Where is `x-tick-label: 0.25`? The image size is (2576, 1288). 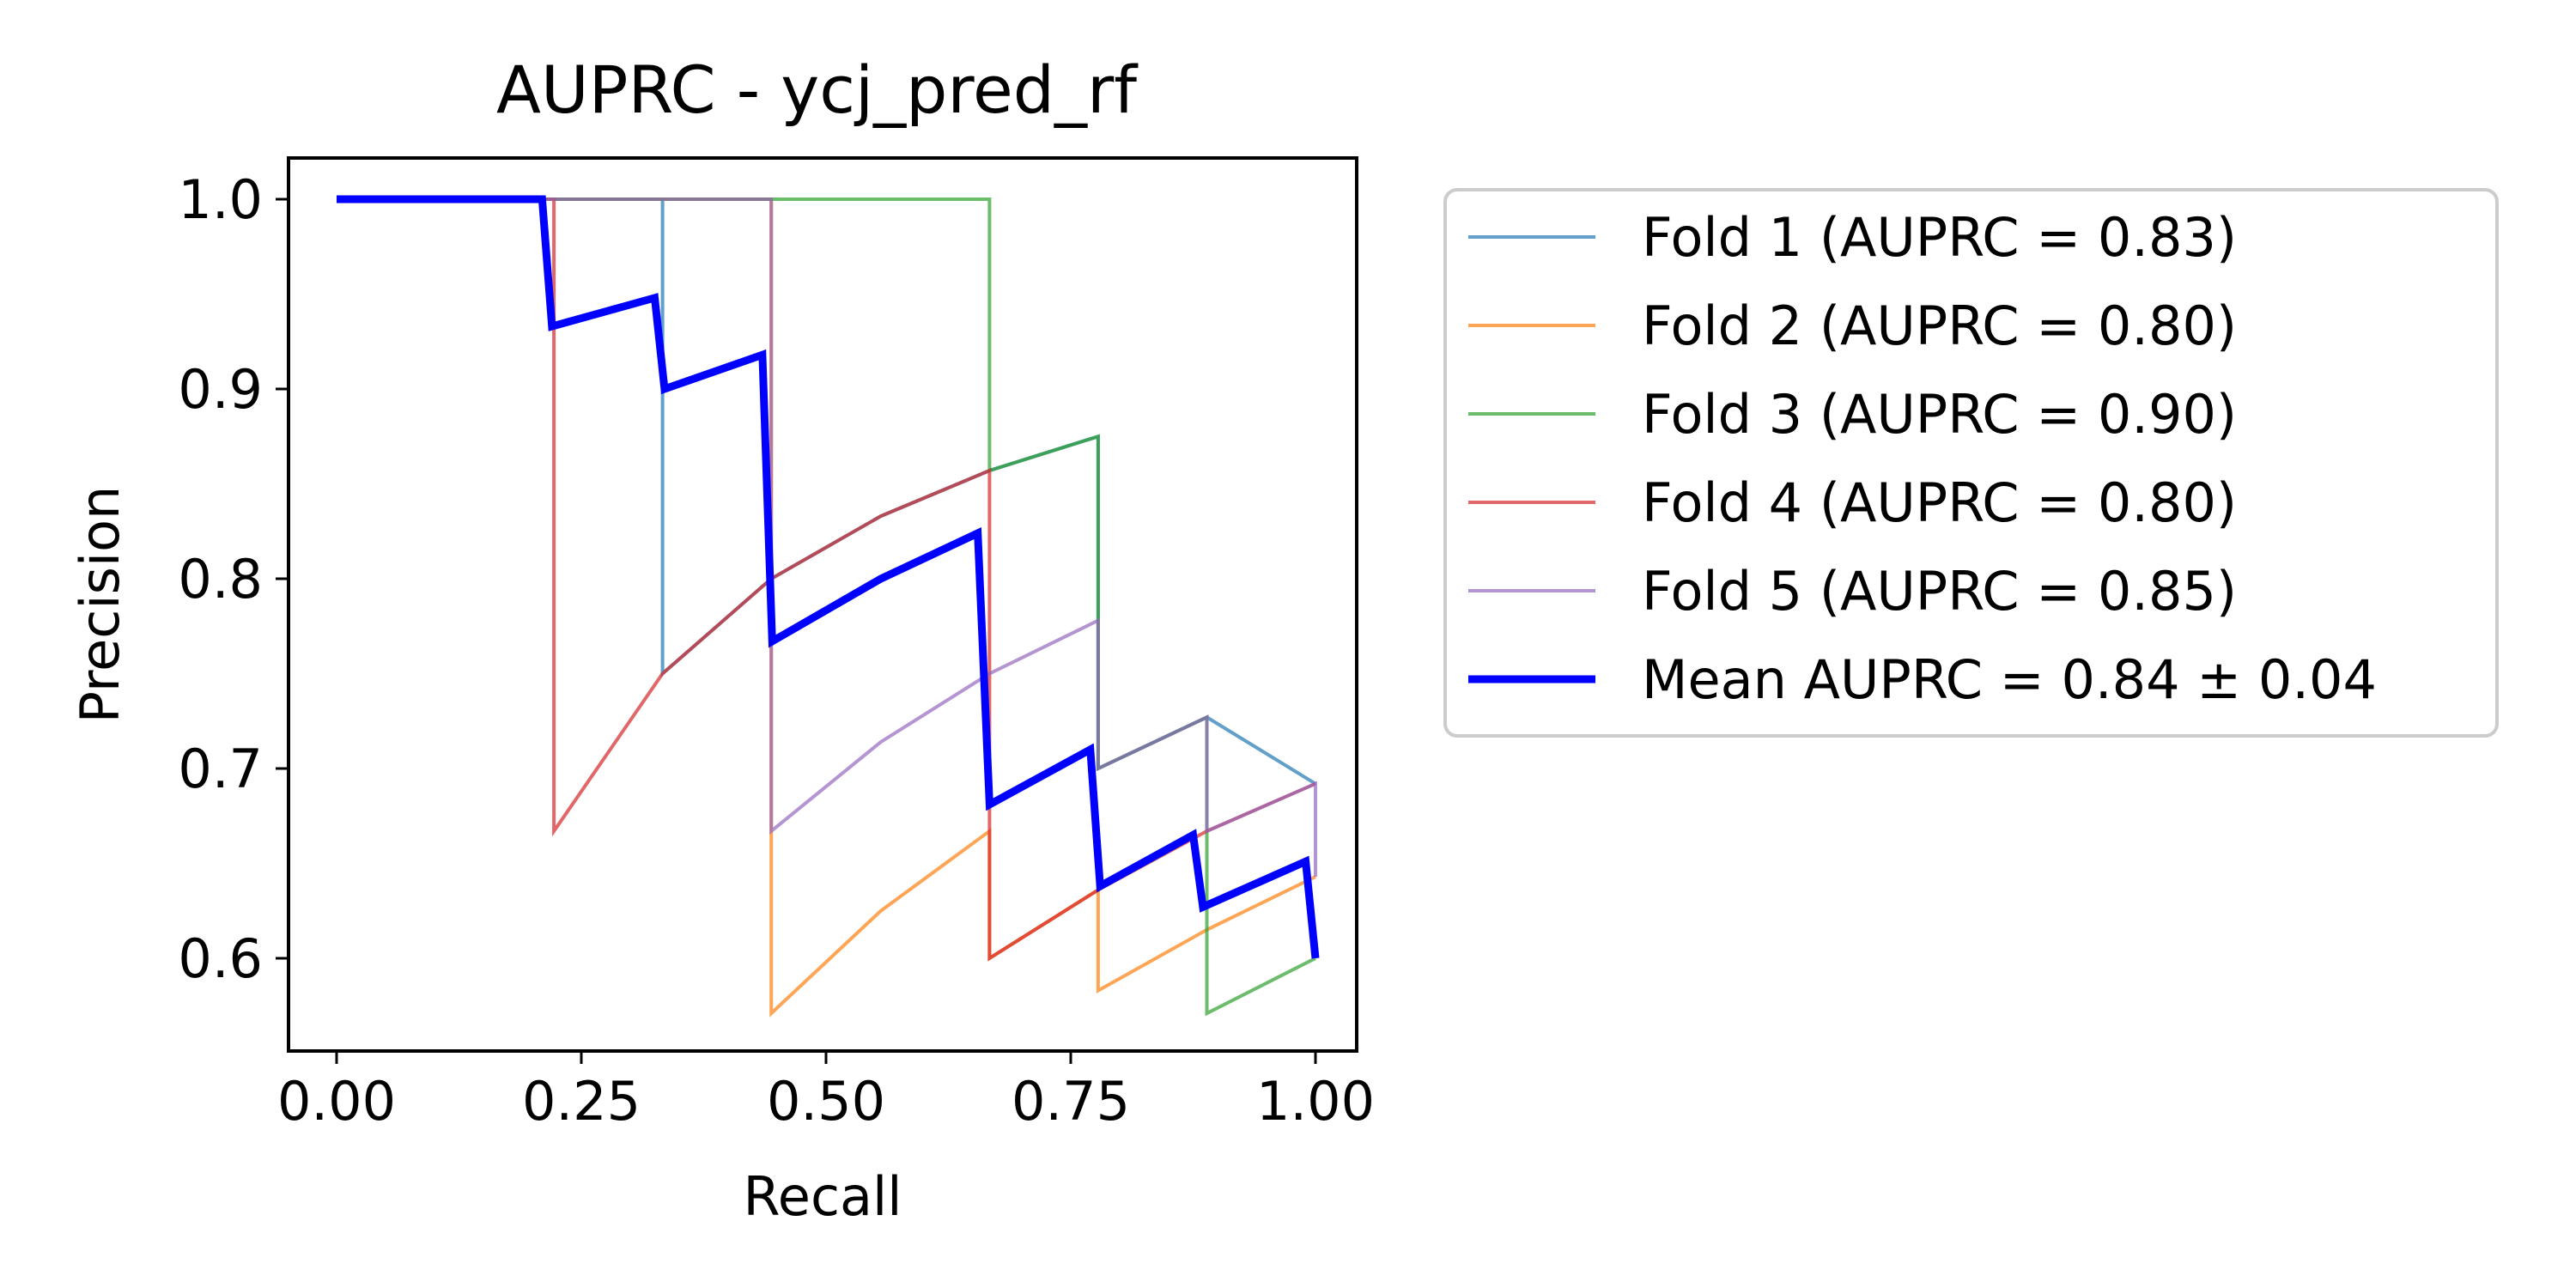 x-tick-label: 0.25 is located at coordinates (581, 1101).